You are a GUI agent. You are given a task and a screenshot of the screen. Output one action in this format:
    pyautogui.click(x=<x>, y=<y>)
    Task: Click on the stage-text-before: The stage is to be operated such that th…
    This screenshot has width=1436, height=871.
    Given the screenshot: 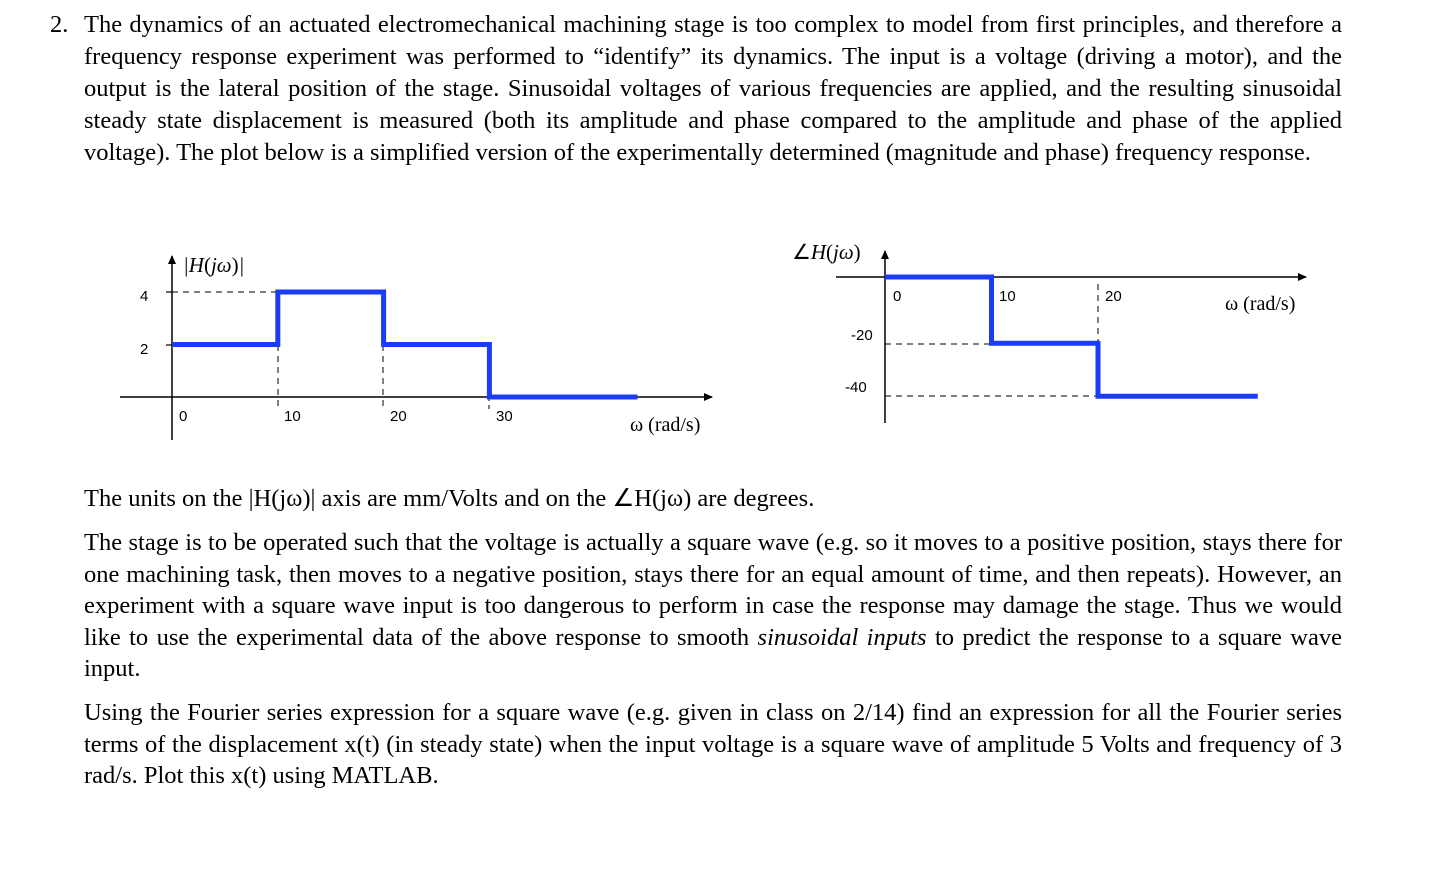 What is the action you would take?
    pyautogui.click(x=713, y=590)
    